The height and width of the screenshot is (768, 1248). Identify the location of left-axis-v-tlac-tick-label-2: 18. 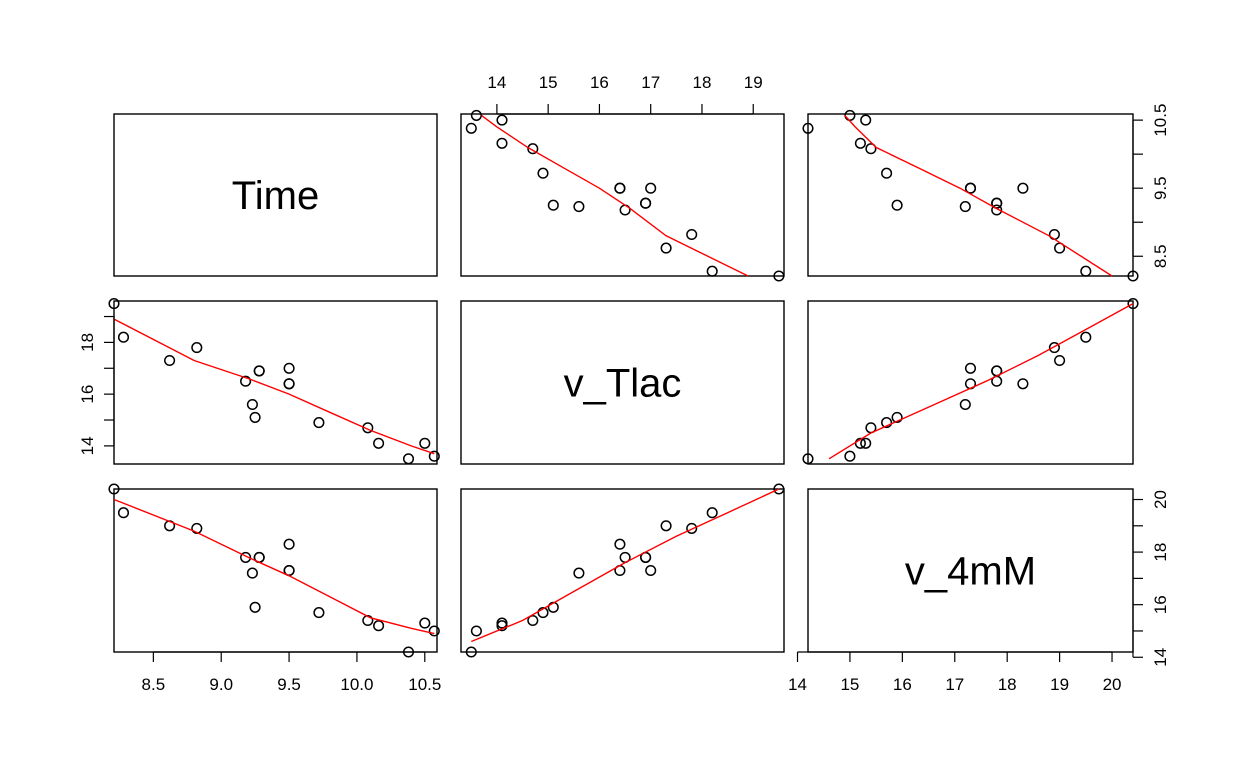
(87, 342).